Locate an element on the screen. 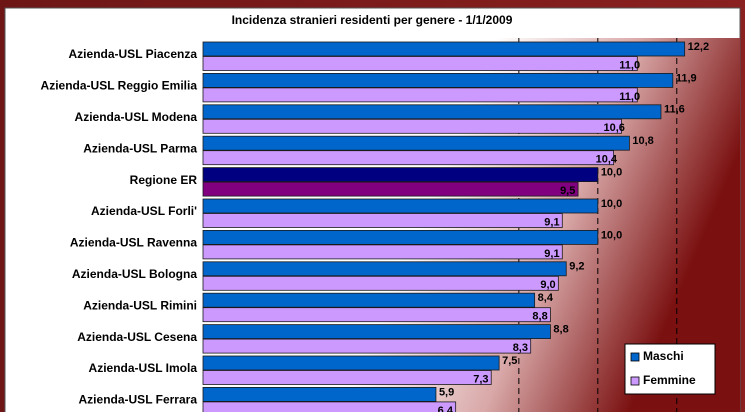  y-tick-label: Azienda-USL Modena is located at coordinates (136, 117).